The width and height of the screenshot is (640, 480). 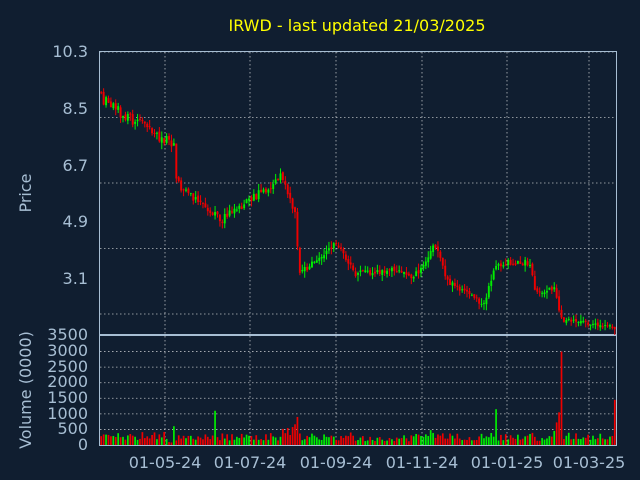 I want to click on price-tick-label: 4.9, so click(x=75, y=221).